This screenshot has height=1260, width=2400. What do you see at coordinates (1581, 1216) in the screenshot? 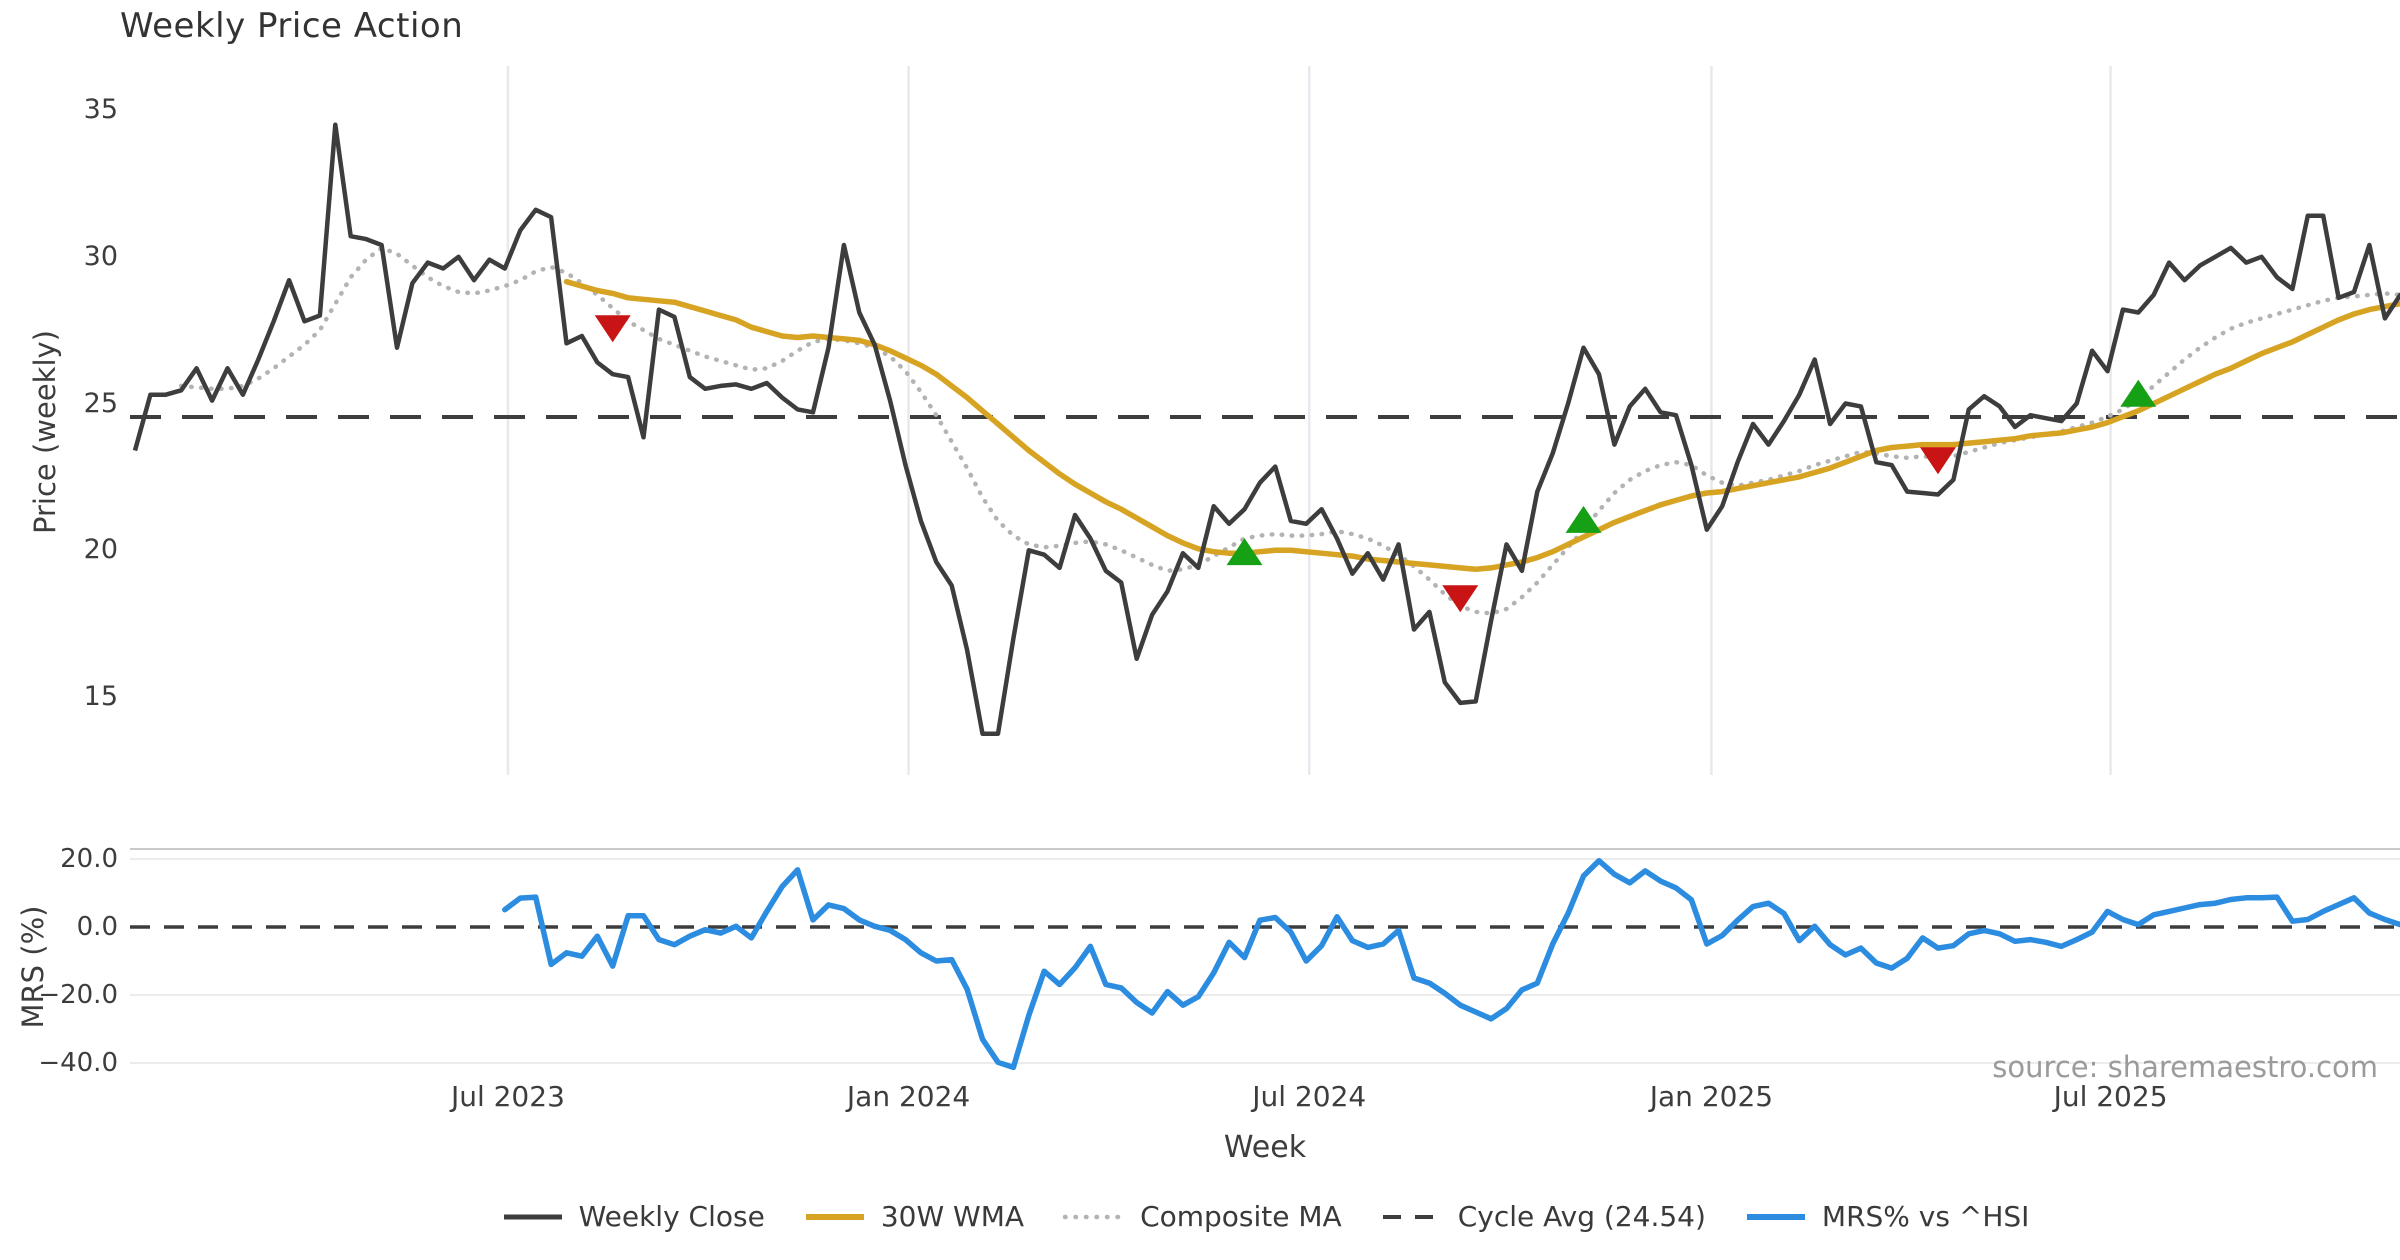
I see `legend-label: Cycle Avg (24.54)` at bounding box center [1581, 1216].